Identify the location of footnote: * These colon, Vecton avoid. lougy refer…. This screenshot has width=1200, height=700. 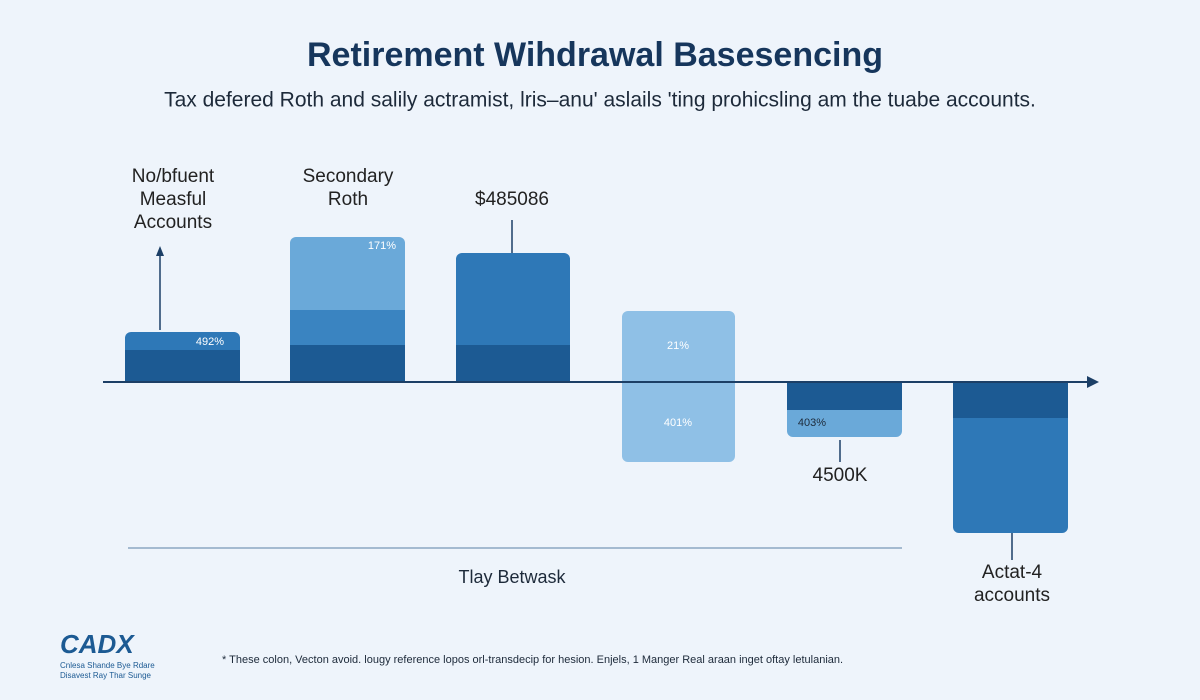
(532, 660).